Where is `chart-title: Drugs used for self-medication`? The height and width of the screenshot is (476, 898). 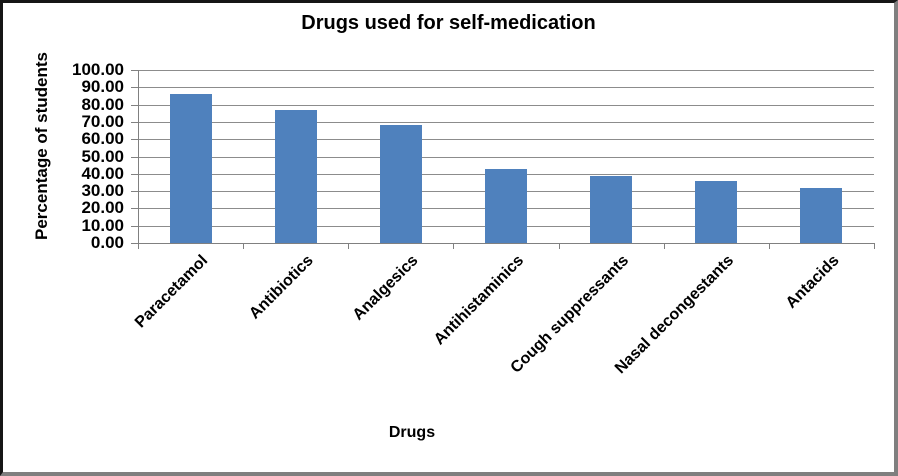
chart-title: Drugs used for self-medication is located at coordinates (448, 23).